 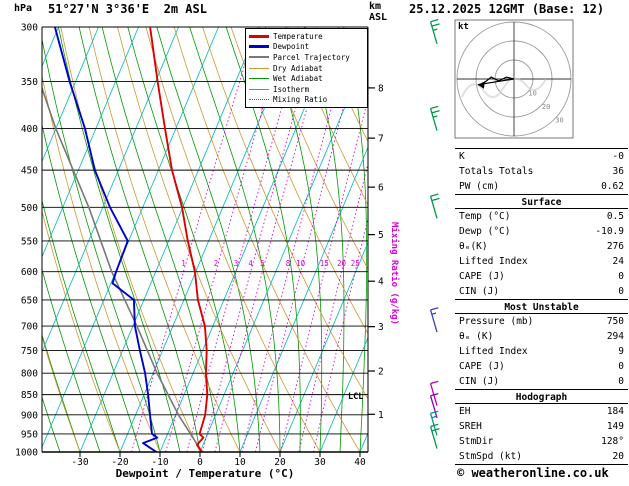 I want to click on table-row-label: Lifted Index, so click(x=493, y=351).